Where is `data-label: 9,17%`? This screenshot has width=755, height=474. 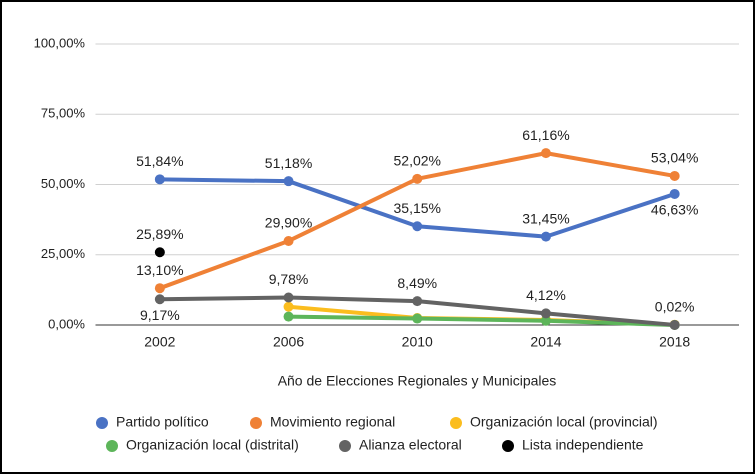 data-label: 9,17% is located at coordinates (160, 315).